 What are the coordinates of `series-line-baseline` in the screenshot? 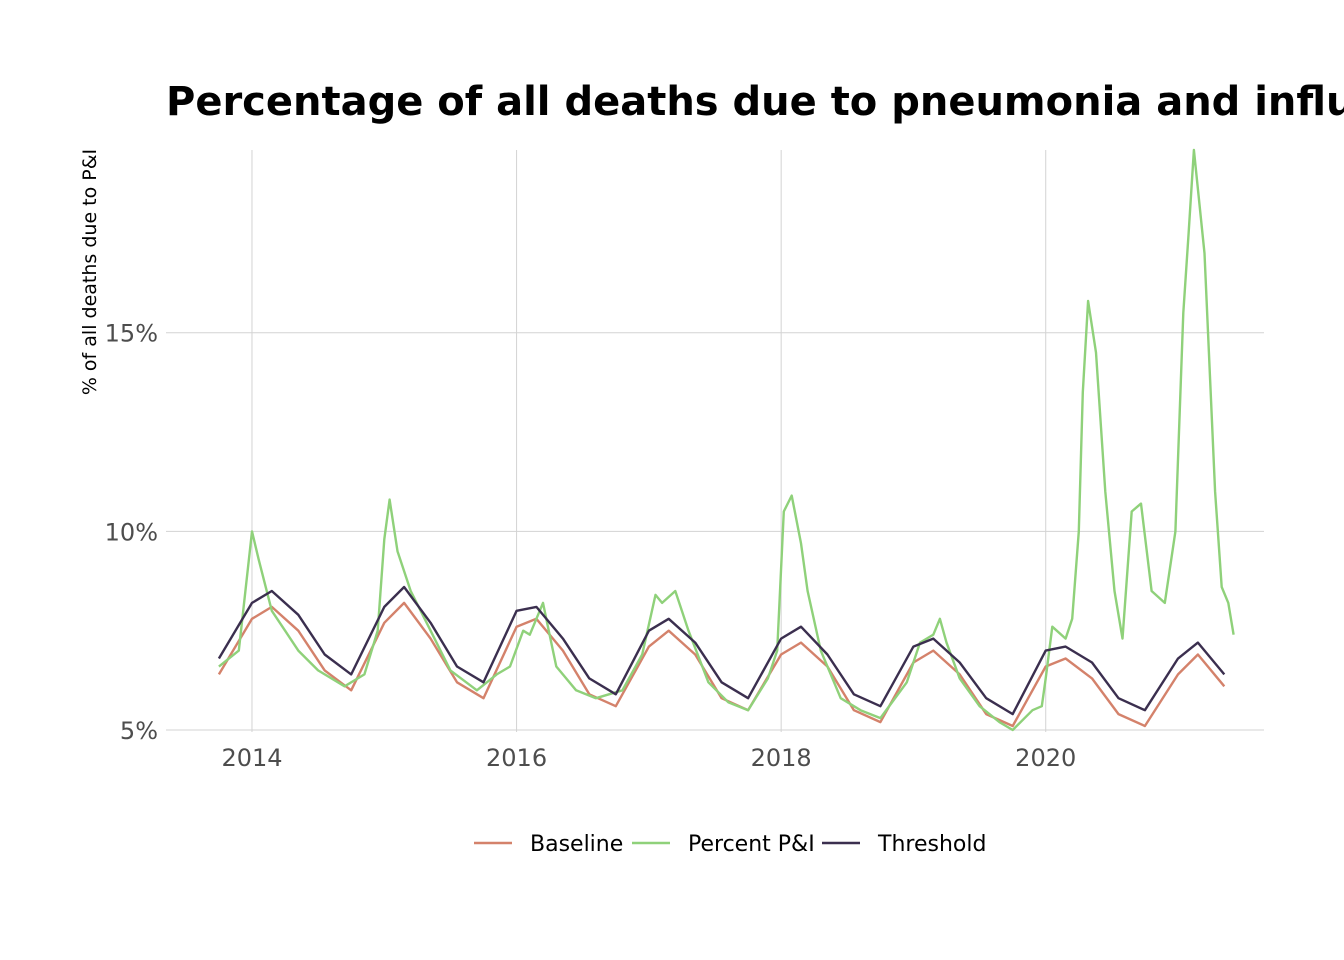 It's located at (721, 664).